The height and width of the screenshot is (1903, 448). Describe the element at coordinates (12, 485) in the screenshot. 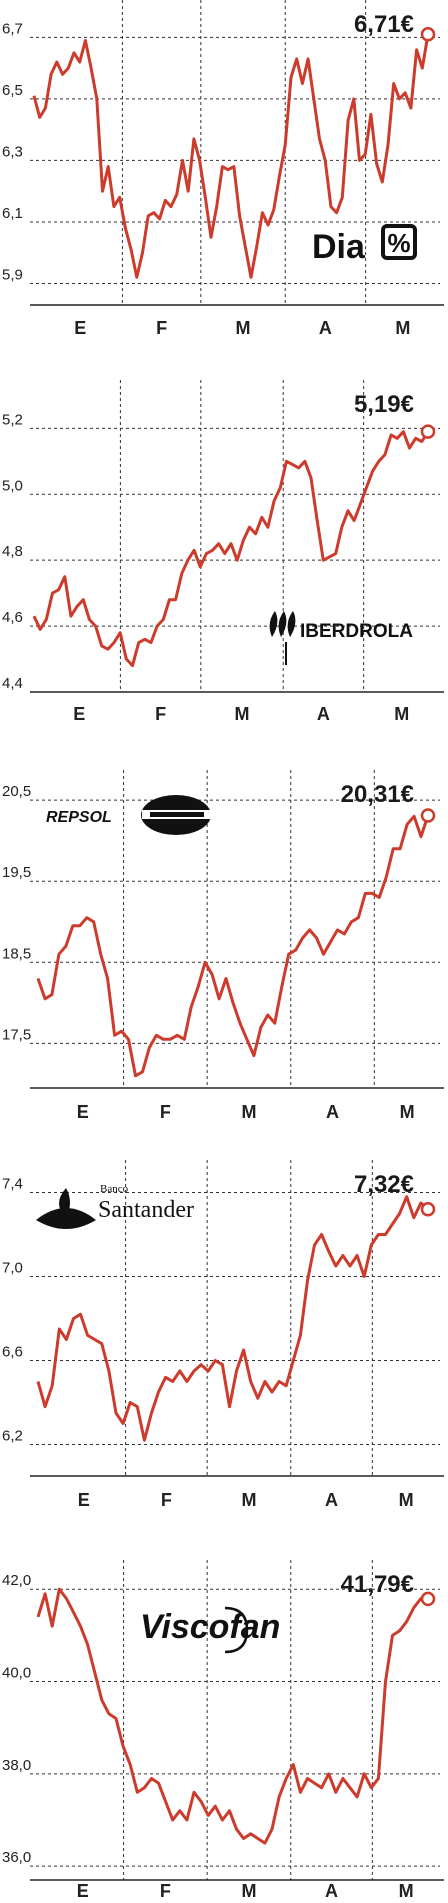

I see `y-tick-label: 5,0` at that location.